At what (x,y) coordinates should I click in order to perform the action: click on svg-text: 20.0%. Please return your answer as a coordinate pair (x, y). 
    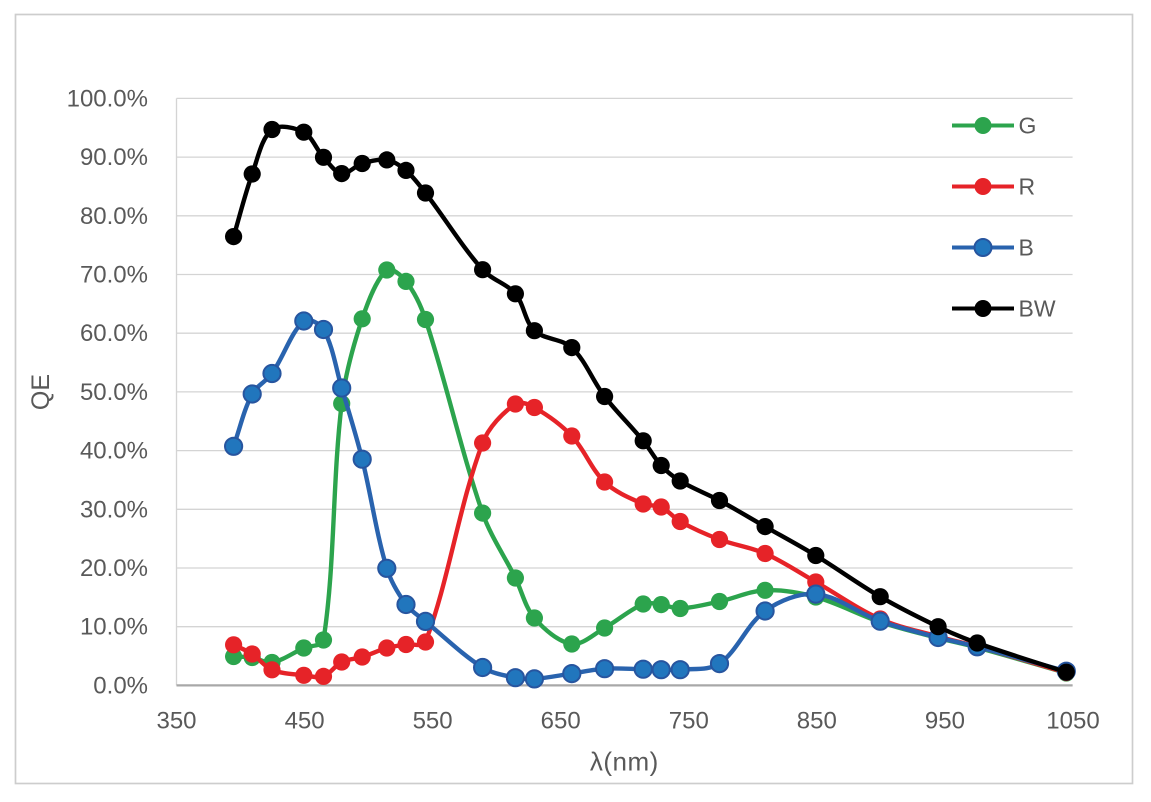
    Looking at the image, I should click on (114, 568).